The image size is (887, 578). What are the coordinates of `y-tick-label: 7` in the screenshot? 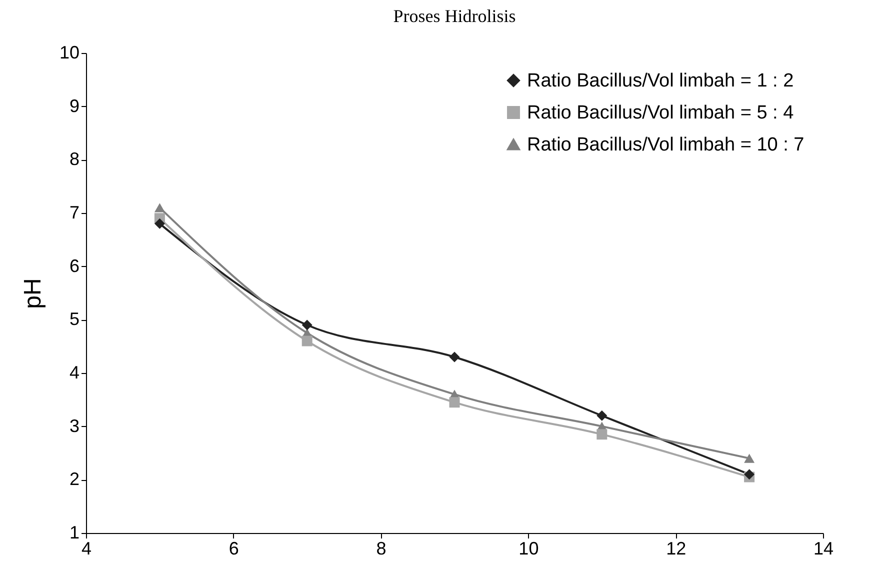 It's located at (74, 212).